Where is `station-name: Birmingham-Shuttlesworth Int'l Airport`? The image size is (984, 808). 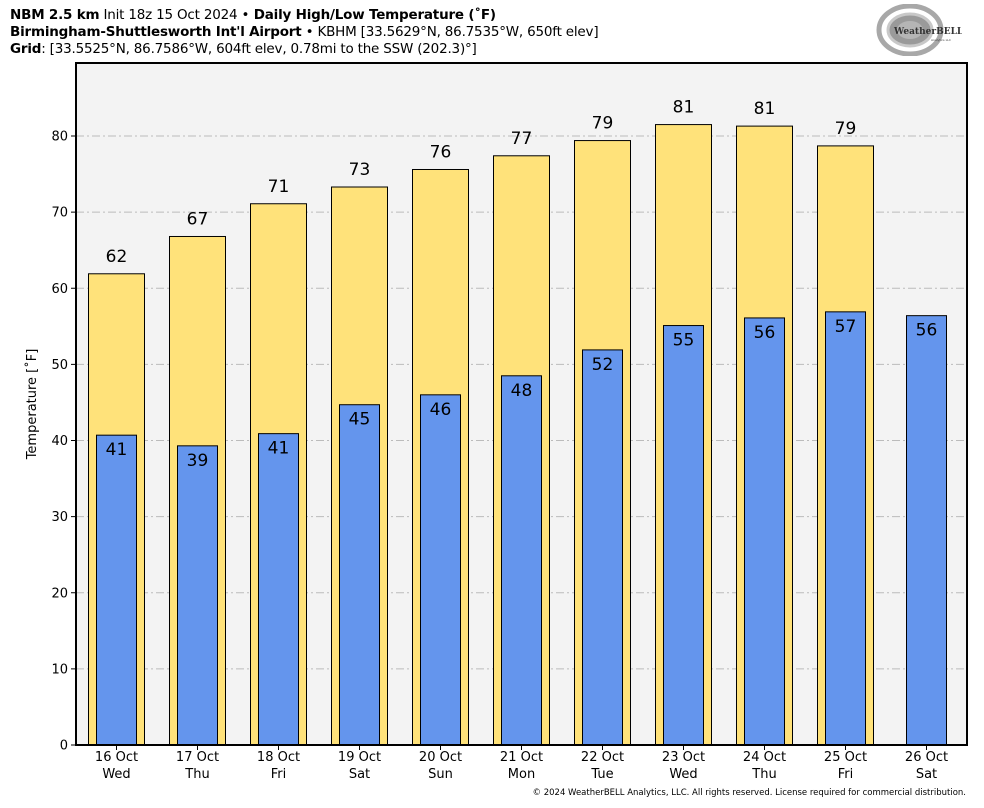 station-name: Birmingham-Shuttlesworth Int'l Airport is located at coordinates (156, 32).